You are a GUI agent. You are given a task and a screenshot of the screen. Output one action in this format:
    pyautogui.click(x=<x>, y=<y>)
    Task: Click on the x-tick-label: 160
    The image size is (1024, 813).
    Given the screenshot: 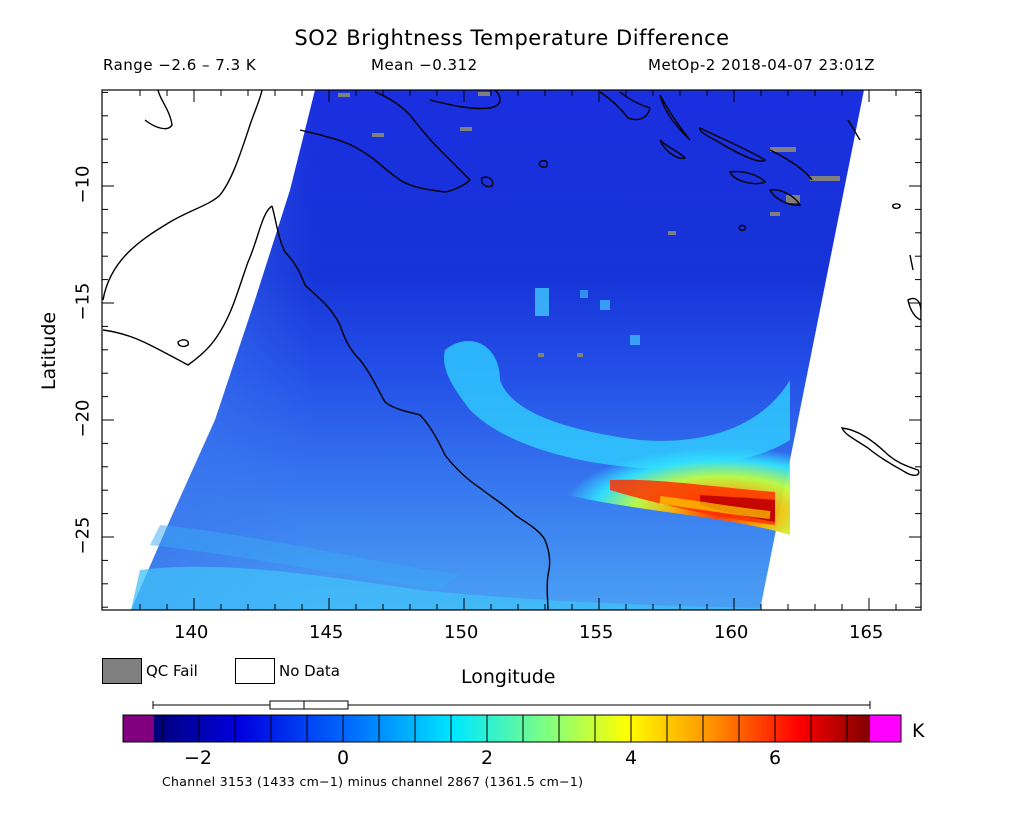 What is the action you would take?
    pyautogui.click(x=731, y=632)
    